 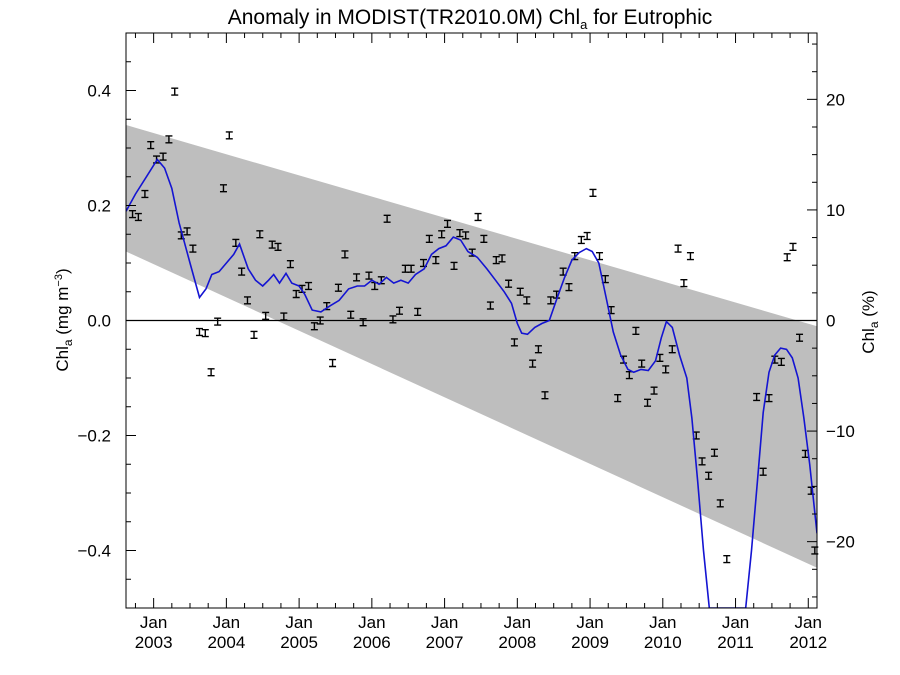 What do you see at coordinates (517, 642) in the screenshot?
I see `x-tick-label: 2008` at bounding box center [517, 642].